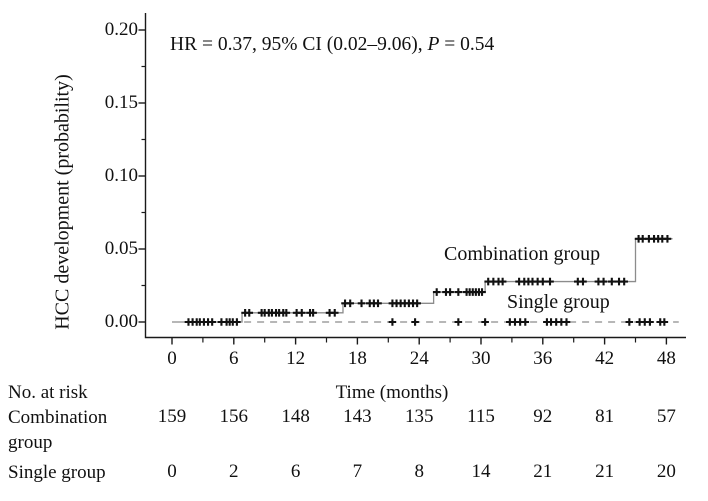  I want to click on y-axis-label: HCC development (probability), so click(62, 202).